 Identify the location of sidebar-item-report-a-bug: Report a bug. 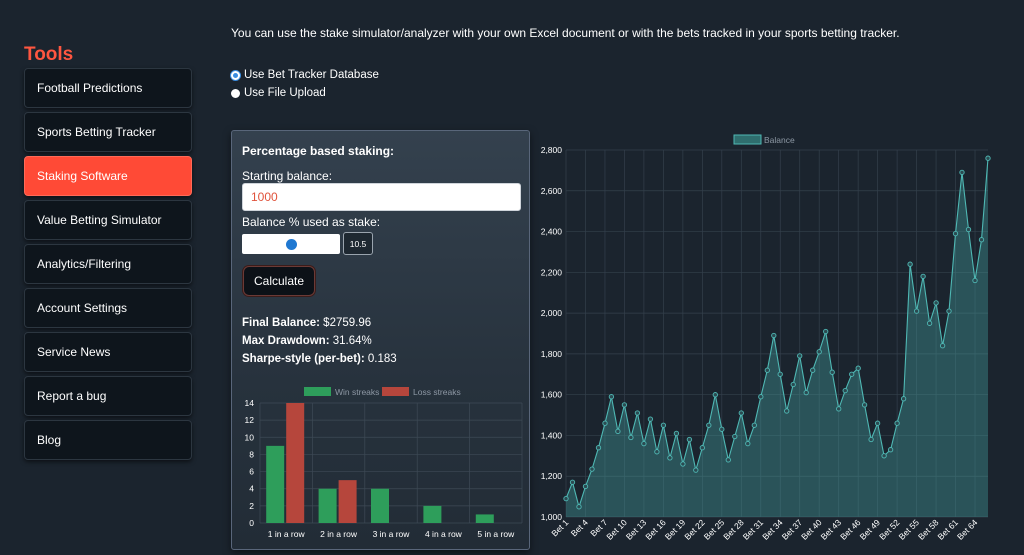
(108, 396).